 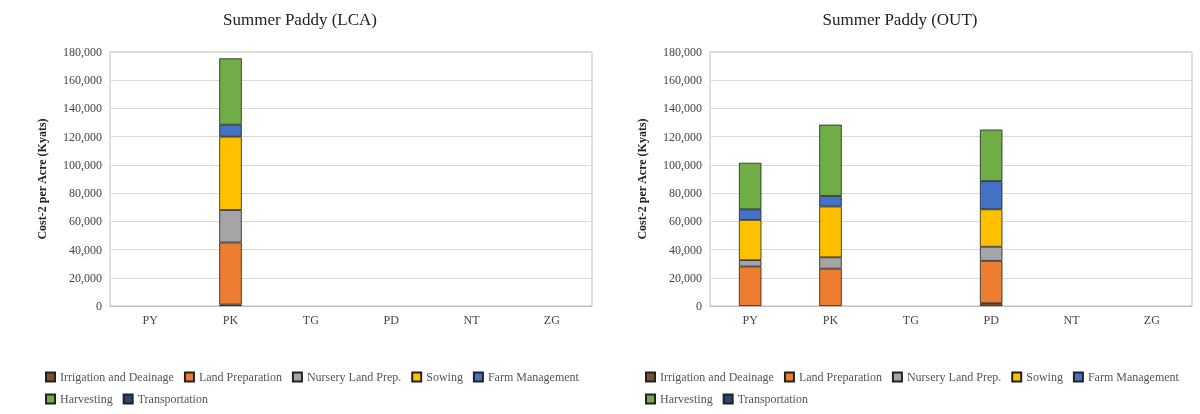 What do you see at coordinates (900, 19) in the screenshot?
I see `chart-title: Summer Paddy (OUT)` at bounding box center [900, 19].